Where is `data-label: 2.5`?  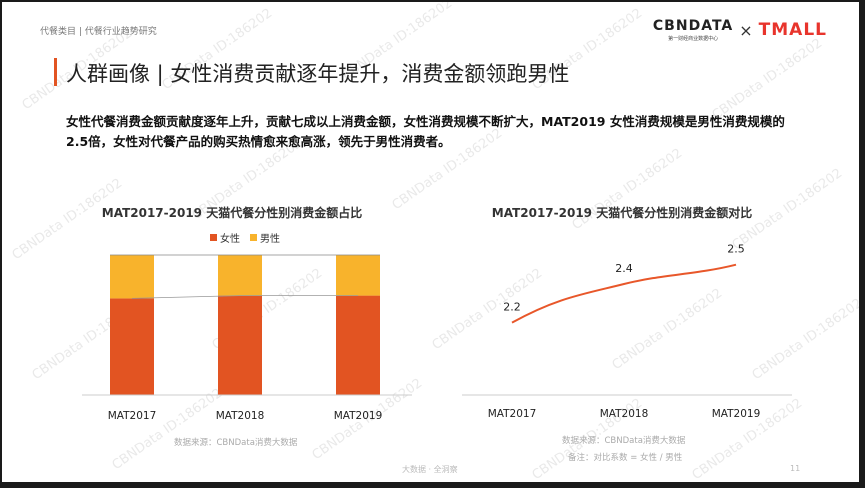
data-label: 2.5 is located at coordinates (736, 249).